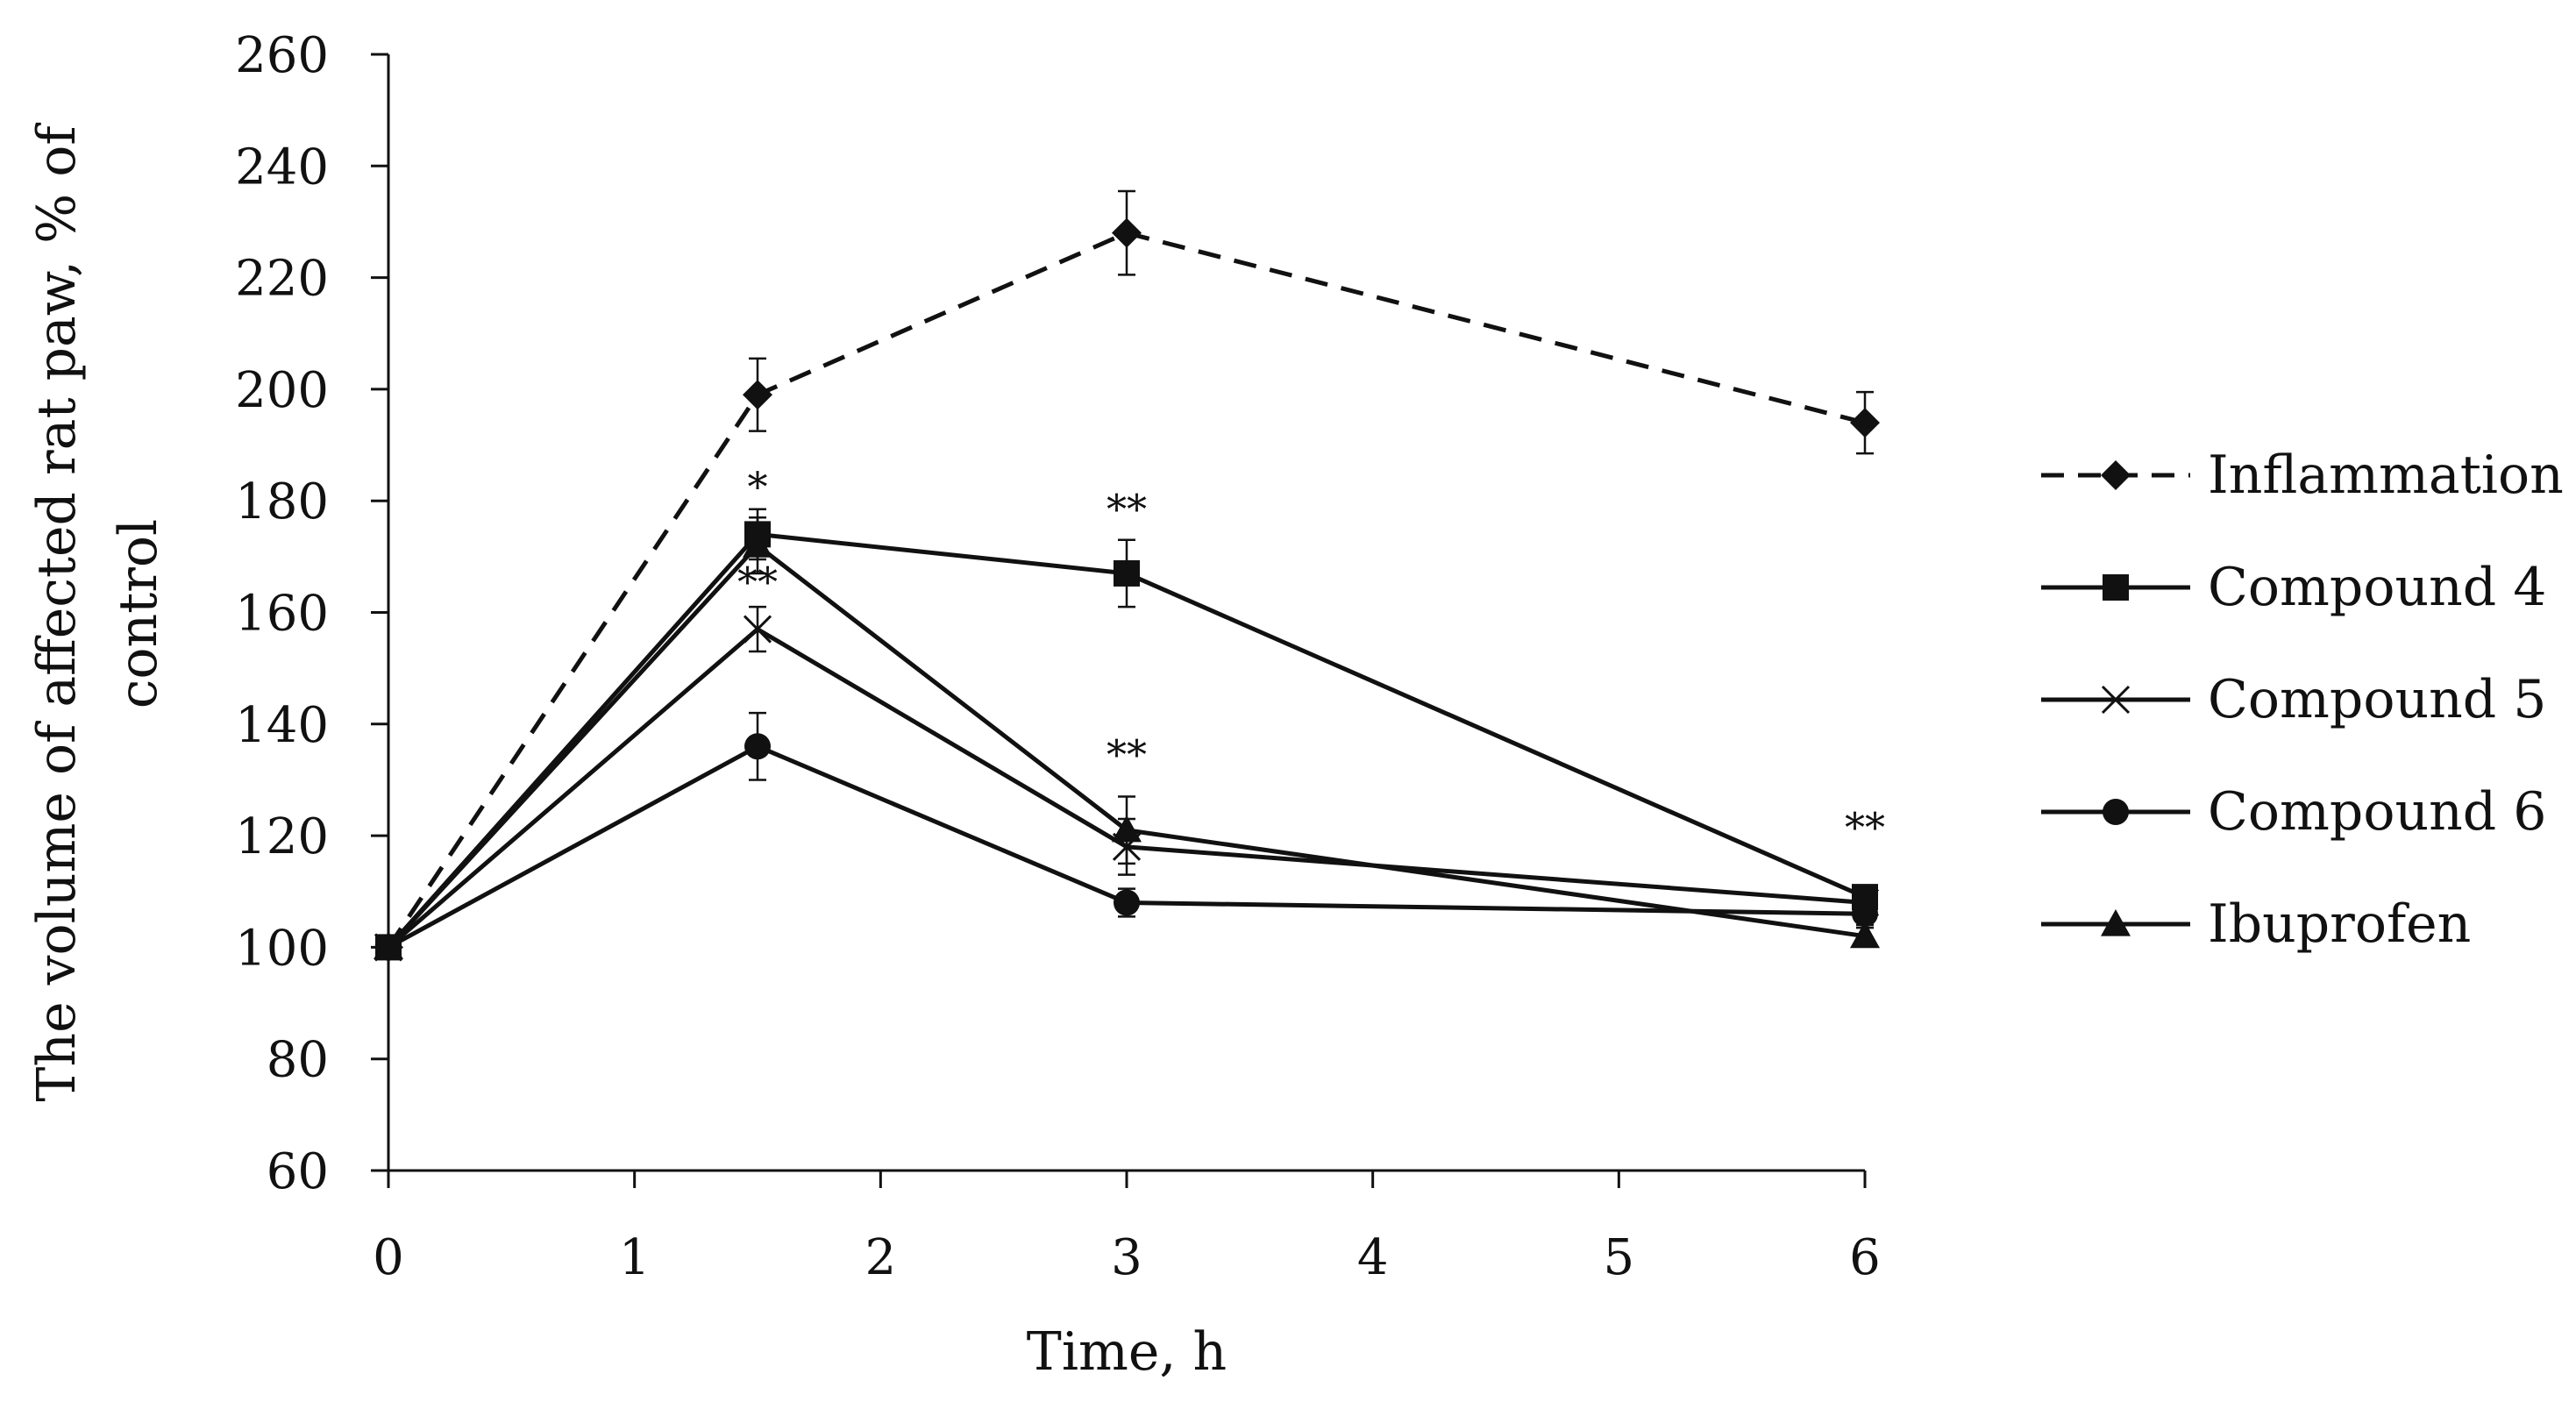 The width and height of the screenshot is (2576, 1402). I want to click on y-tick-label: 60, so click(298, 1171).